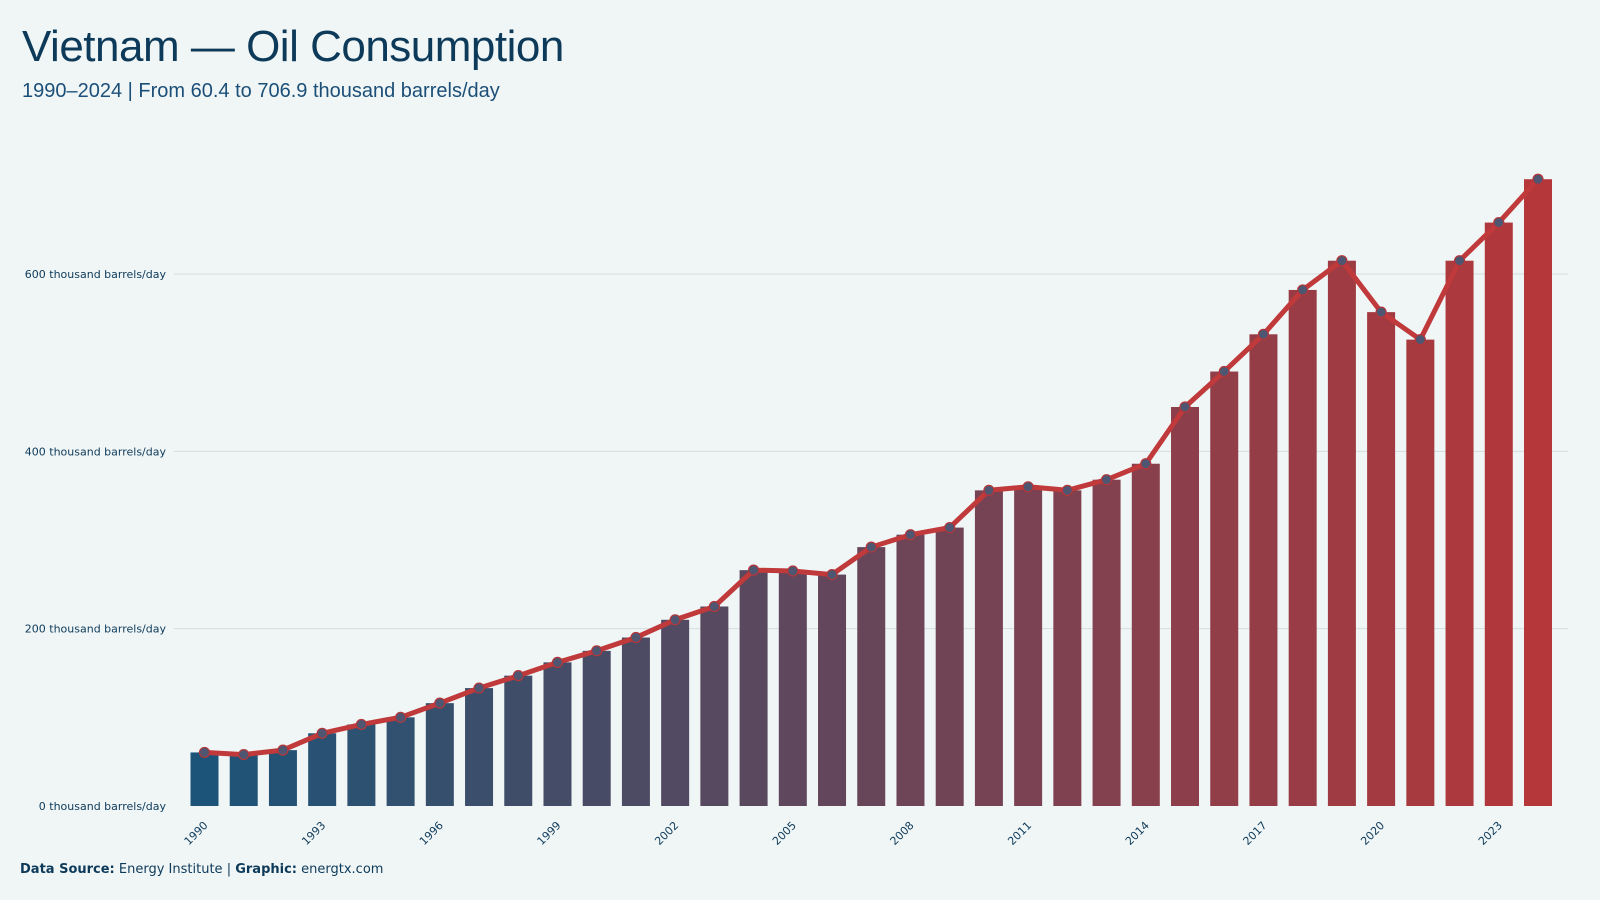  I want to click on x-tick-label-2002: 2002, so click(666, 833).